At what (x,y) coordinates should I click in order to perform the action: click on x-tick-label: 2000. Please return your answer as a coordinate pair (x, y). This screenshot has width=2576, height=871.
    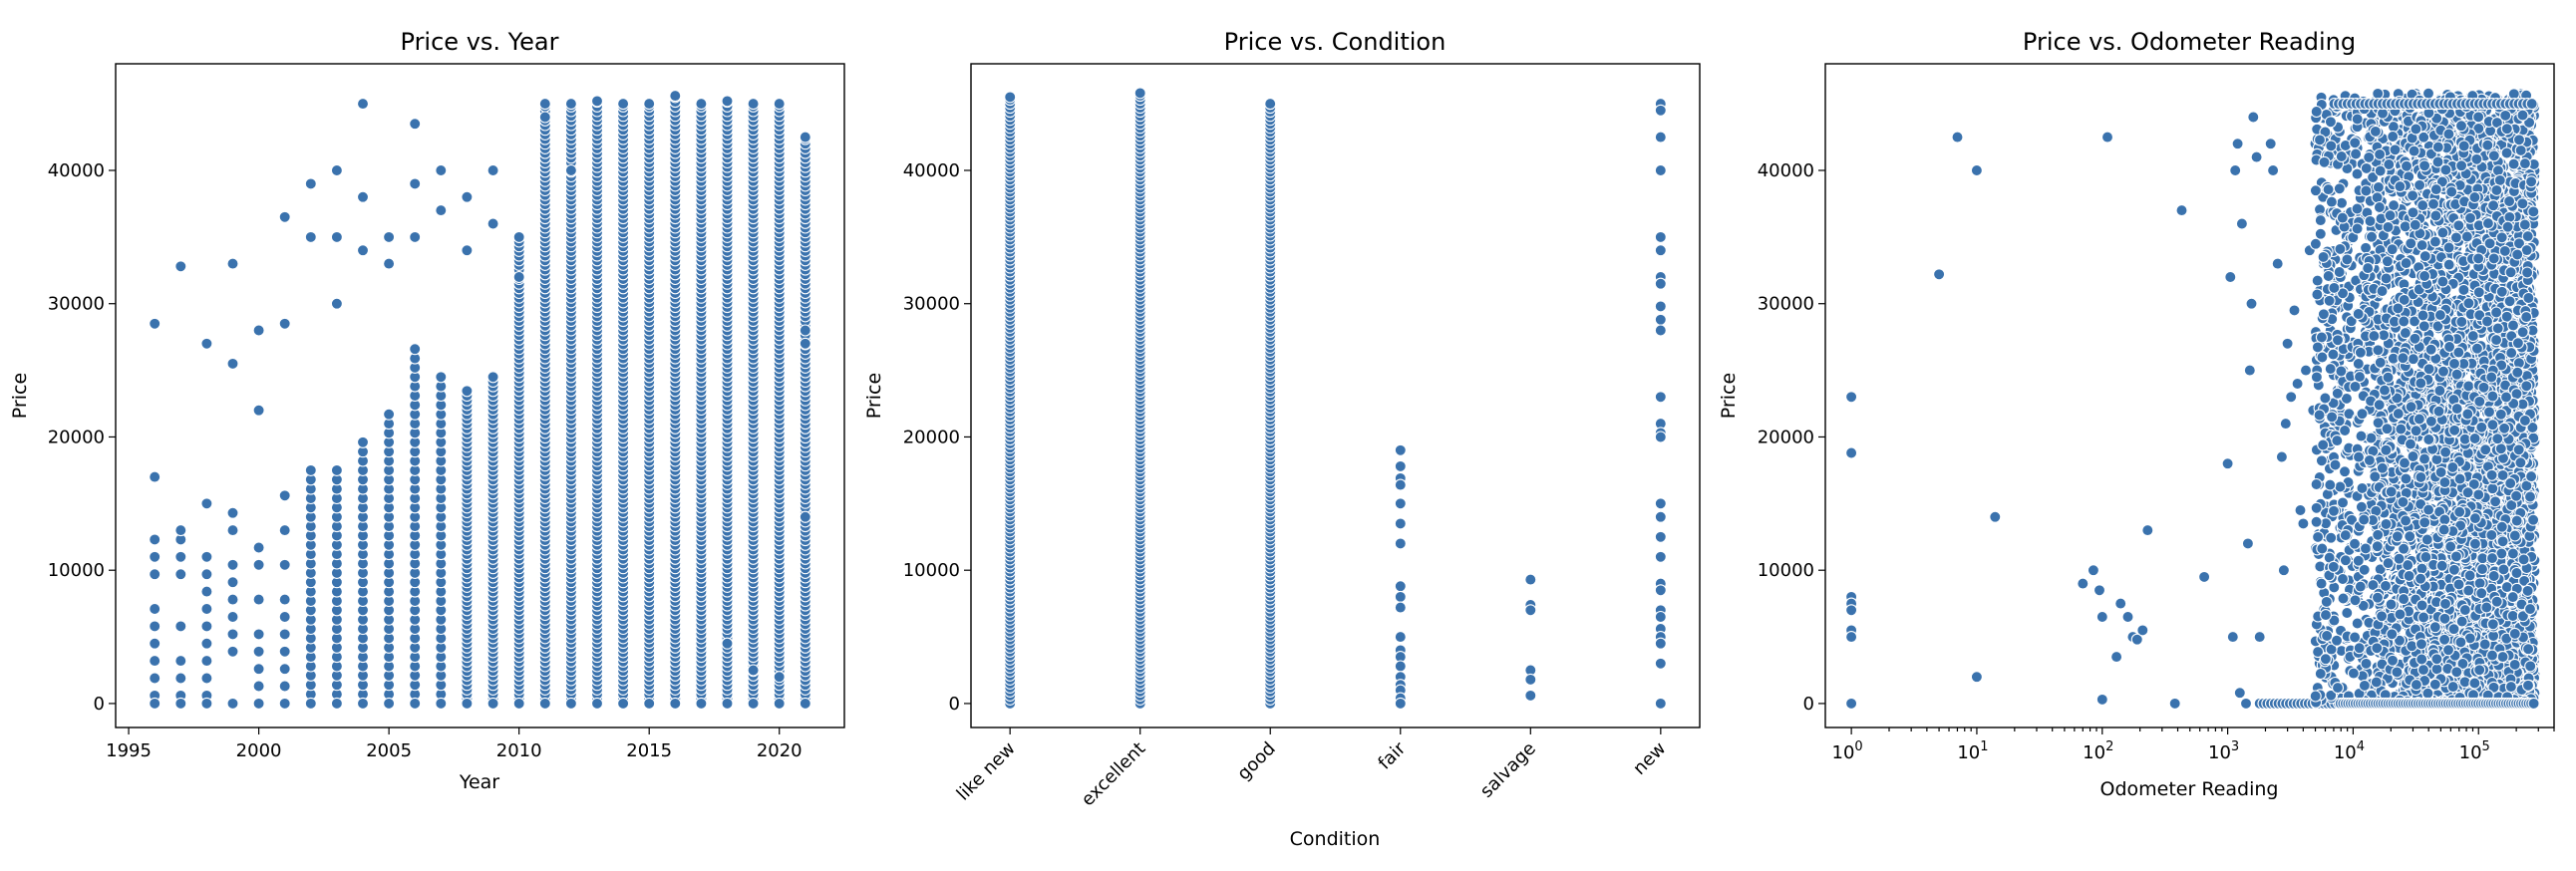
    Looking at the image, I should click on (259, 750).